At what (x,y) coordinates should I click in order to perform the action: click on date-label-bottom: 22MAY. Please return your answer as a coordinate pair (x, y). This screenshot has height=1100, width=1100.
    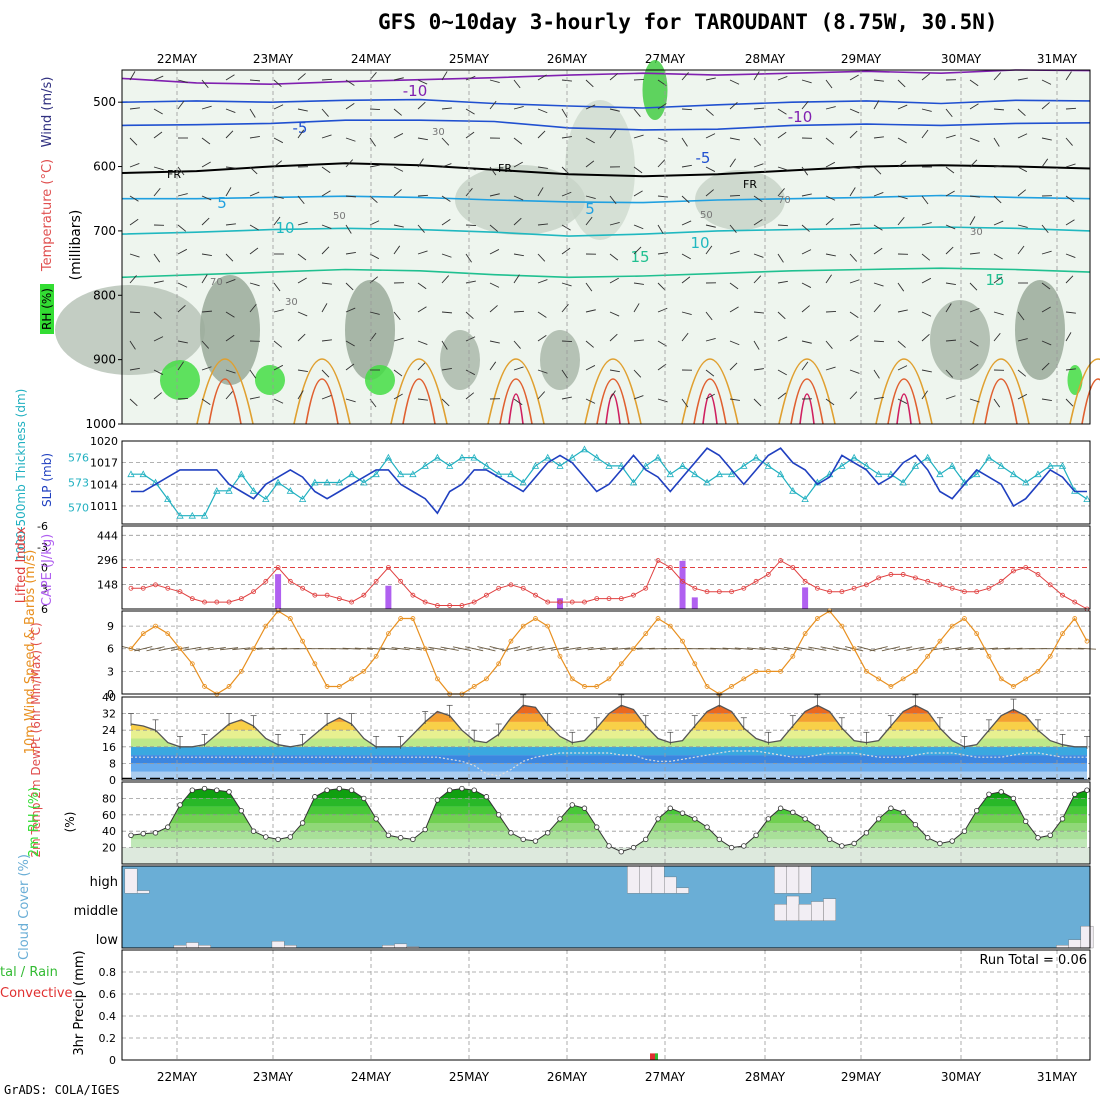
    Looking at the image, I should click on (177, 1077).